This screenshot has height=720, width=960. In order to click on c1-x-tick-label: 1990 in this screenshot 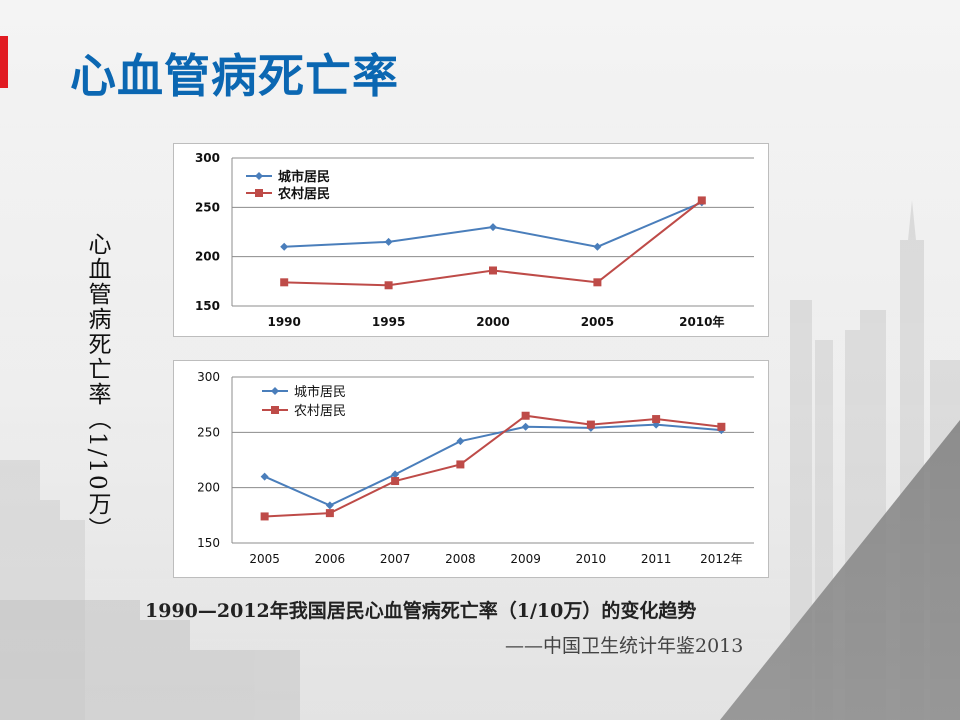, I will do `click(283, 322)`.